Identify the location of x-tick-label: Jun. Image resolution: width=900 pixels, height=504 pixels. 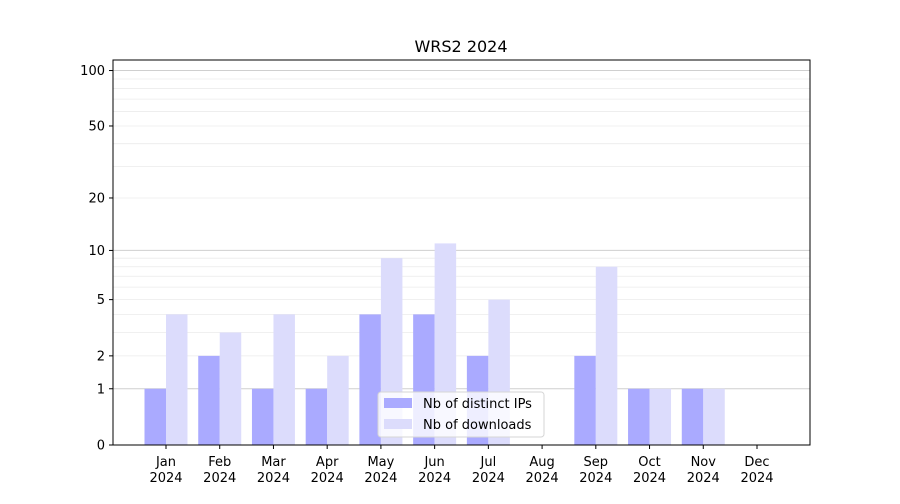
(433, 462).